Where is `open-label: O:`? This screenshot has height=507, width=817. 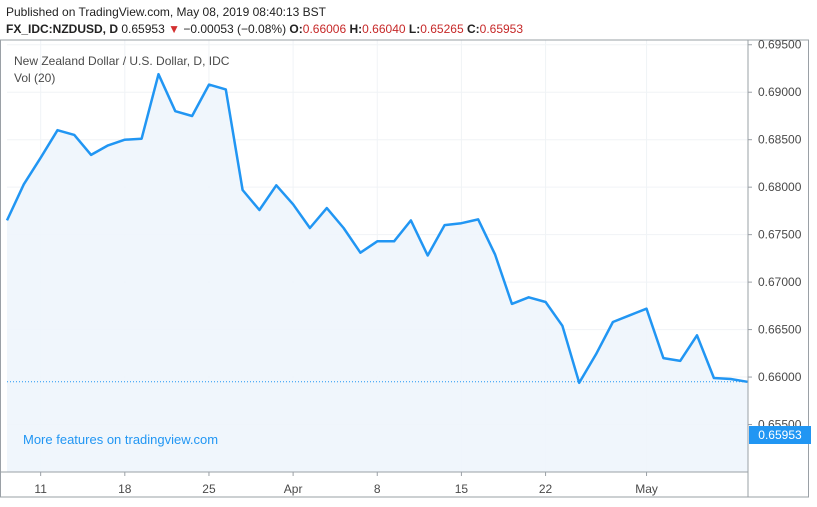 open-label: O: is located at coordinates (296, 29).